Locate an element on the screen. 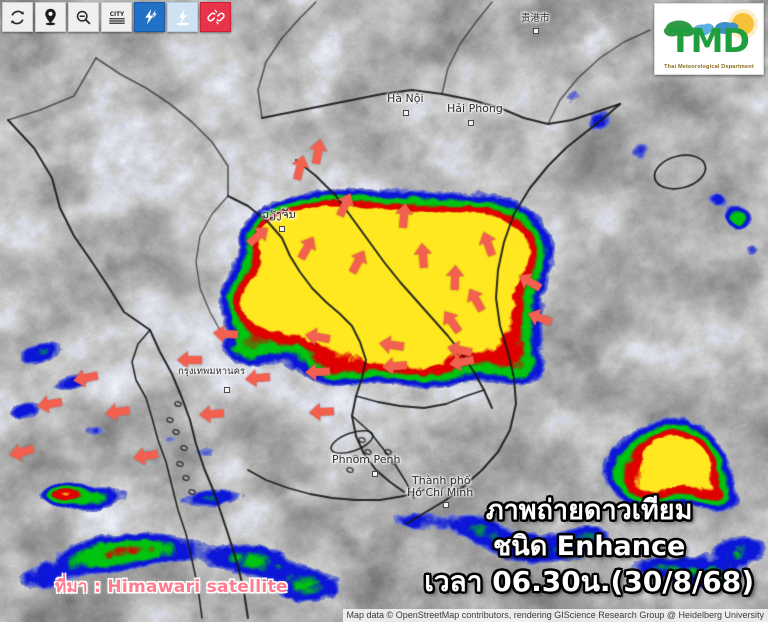  tmd-subtitle: Thai Meteorological Department is located at coordinates (709, 67).